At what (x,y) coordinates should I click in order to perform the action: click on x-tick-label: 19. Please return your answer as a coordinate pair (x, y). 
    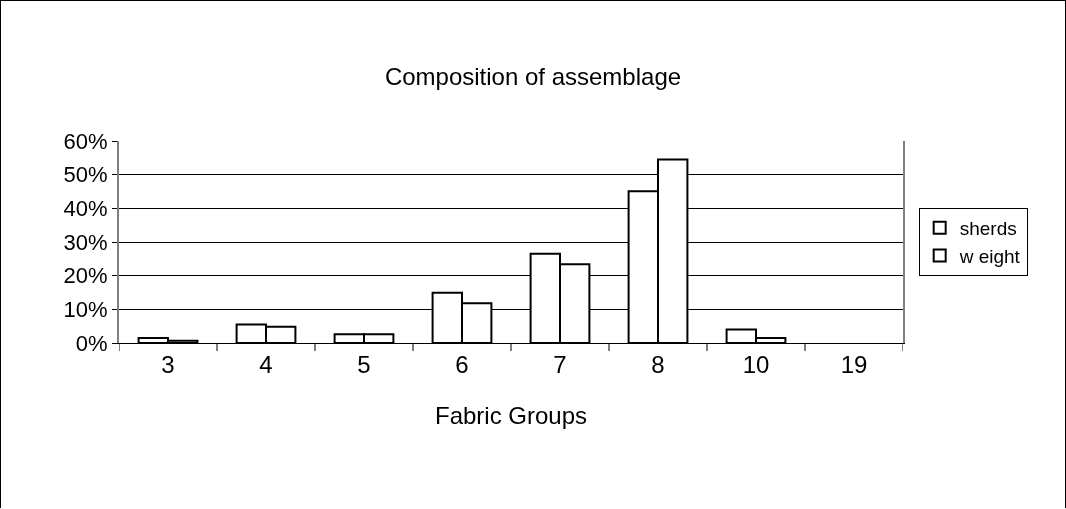
    Looking at the image, I should click on (854, 364).